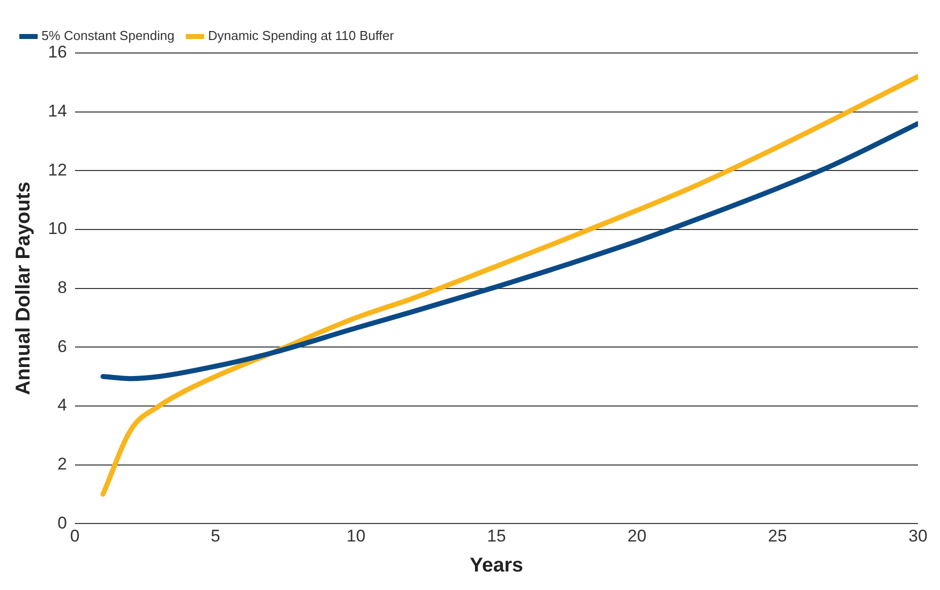 This screenshot has width=940, height=590. I want to click on x-tick-label: 30, so click(918, 536).